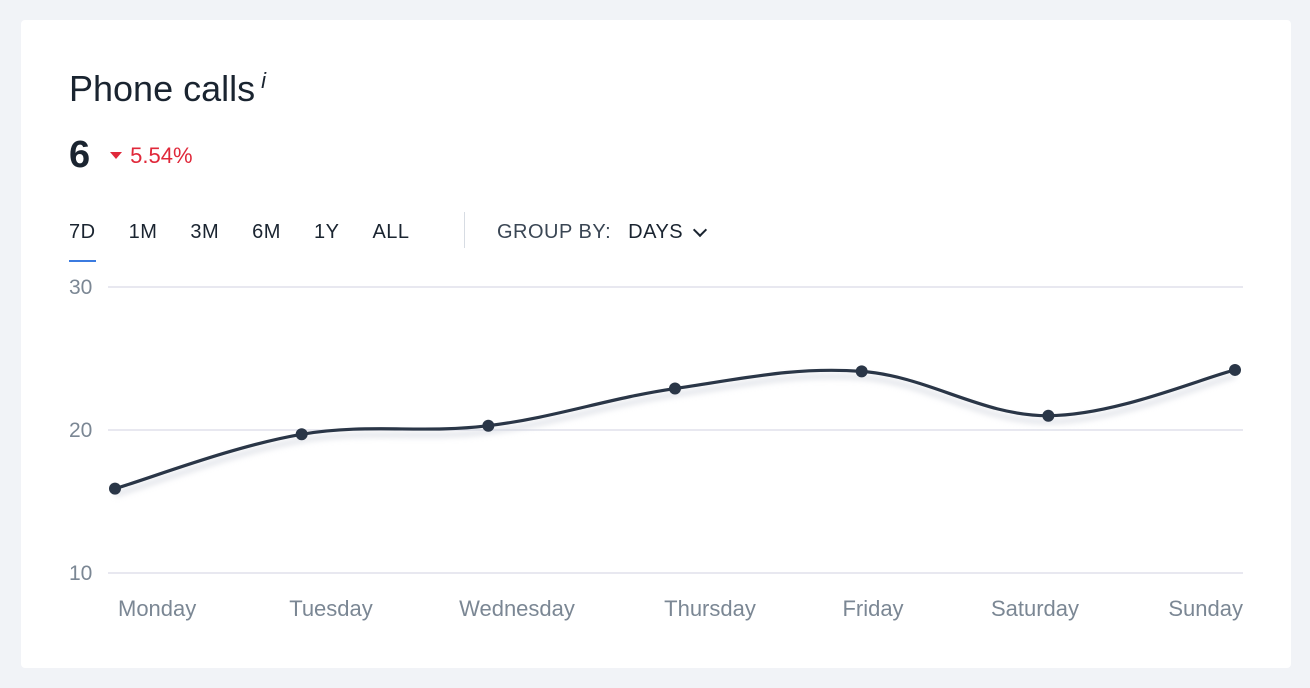 This screenshot has height=688, width=1310. Describe the element at coordinates (80, 287) in the screenshot. I see `y-tick-label: 30` at that location.